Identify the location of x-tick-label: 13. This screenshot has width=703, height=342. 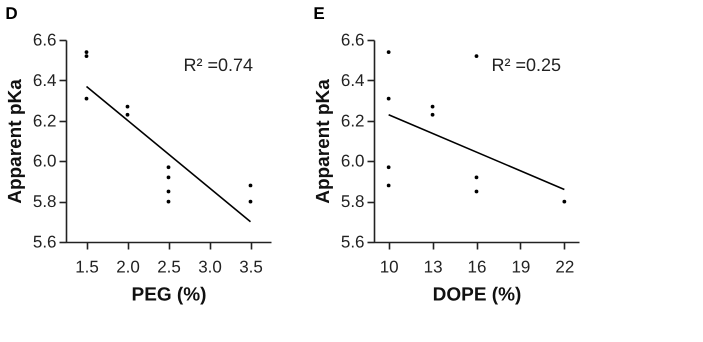
(433, 267).